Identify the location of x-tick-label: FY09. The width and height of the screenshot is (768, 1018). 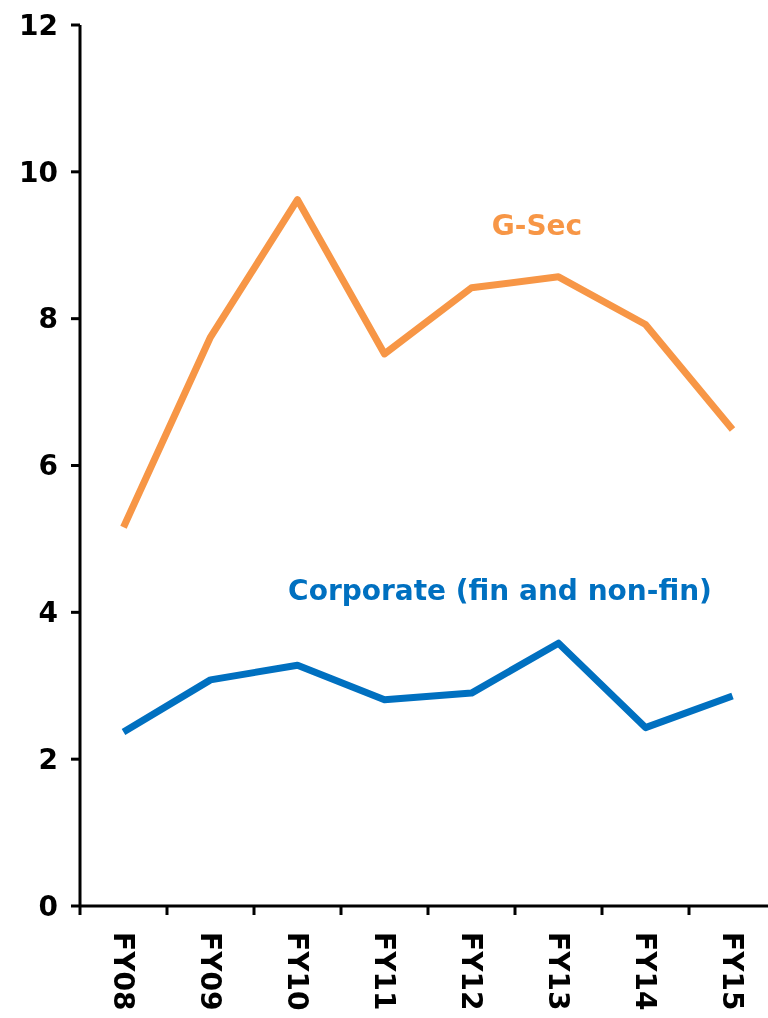
(210, 971).